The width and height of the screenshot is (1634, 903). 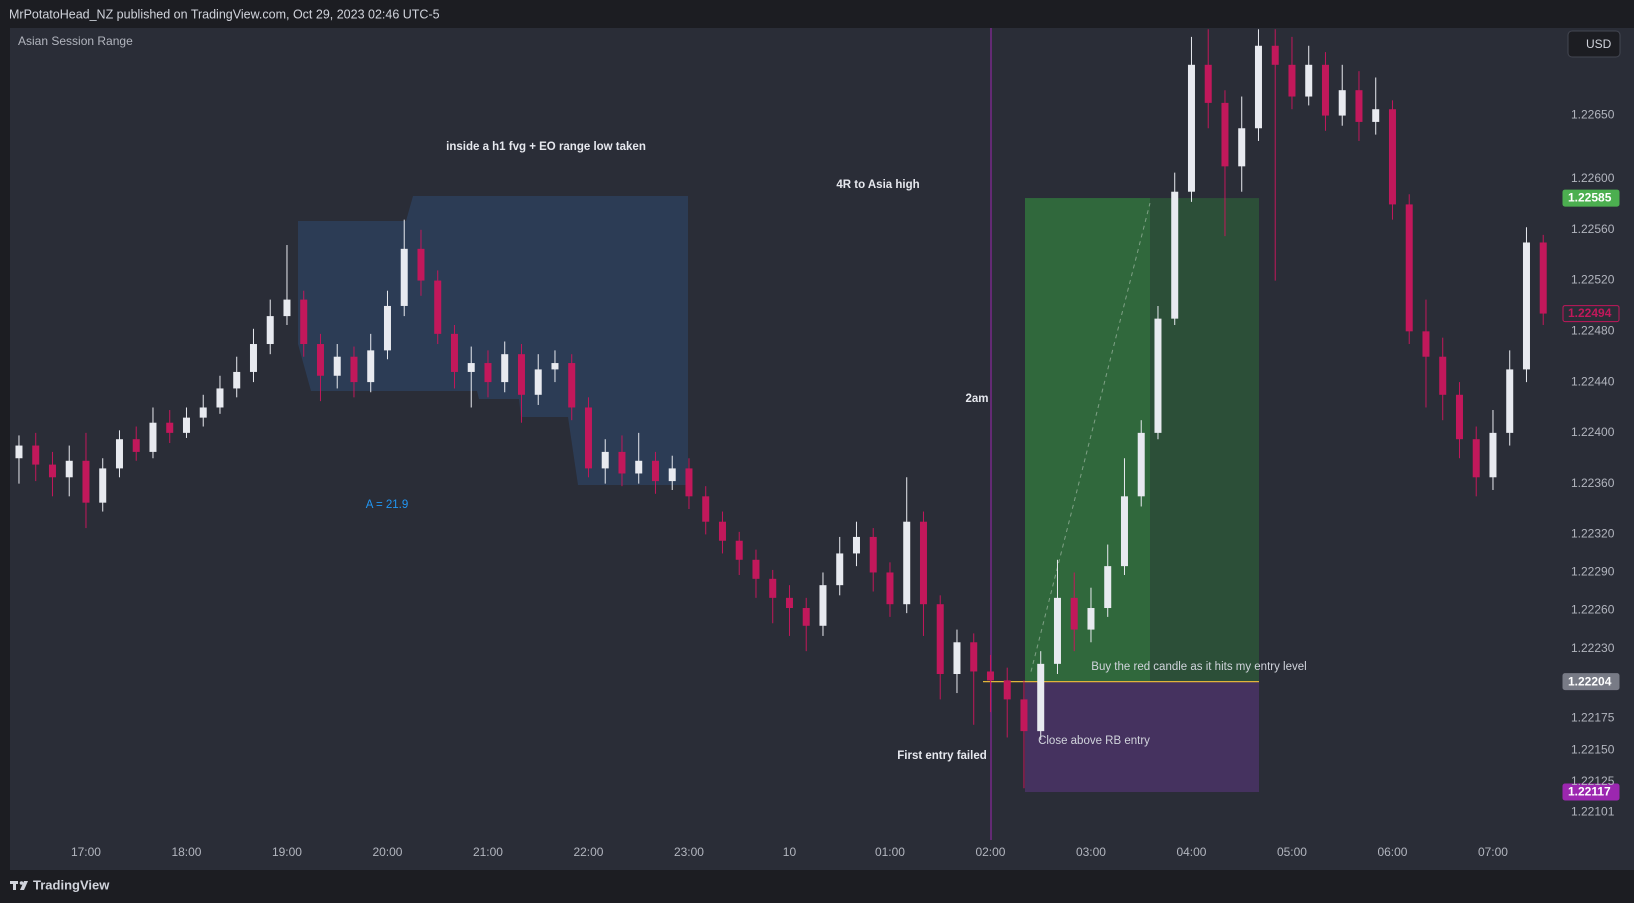 What do you see at coordinates (689, 852) in the screenshot?
I see `x-tick-label: 23:00` at bounding box center [689, 852].